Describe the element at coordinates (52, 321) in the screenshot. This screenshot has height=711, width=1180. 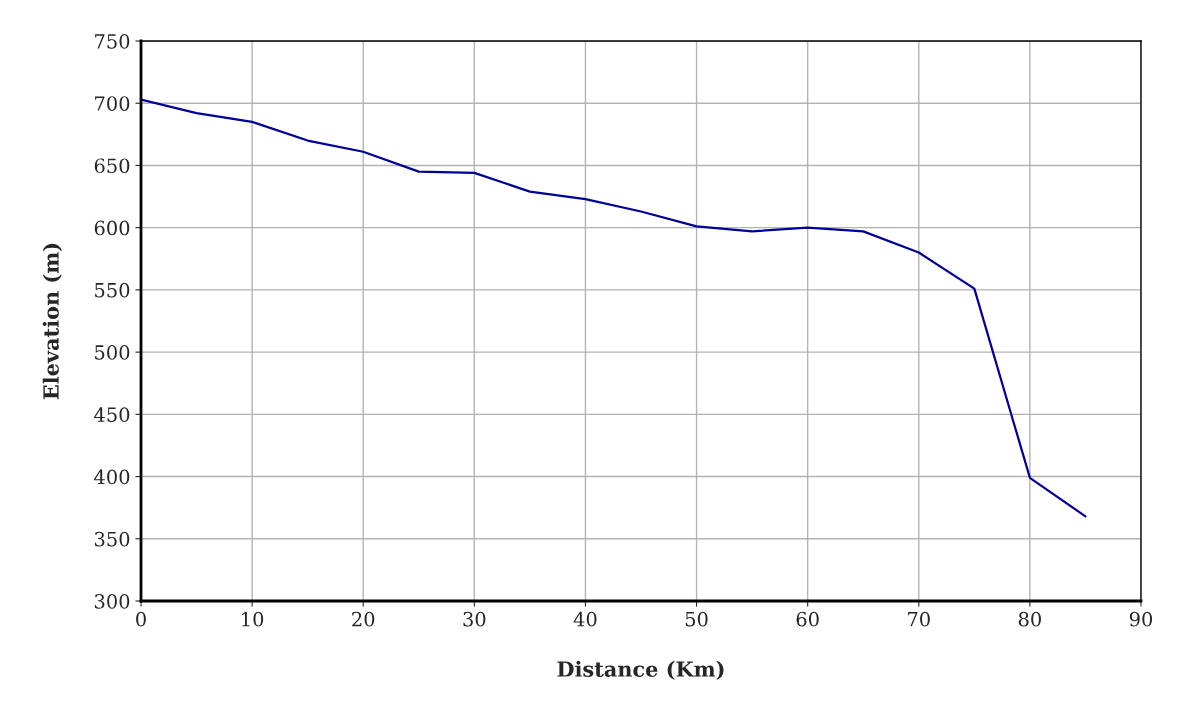
I see `y-axis-title: Elevation (m)` at that location.